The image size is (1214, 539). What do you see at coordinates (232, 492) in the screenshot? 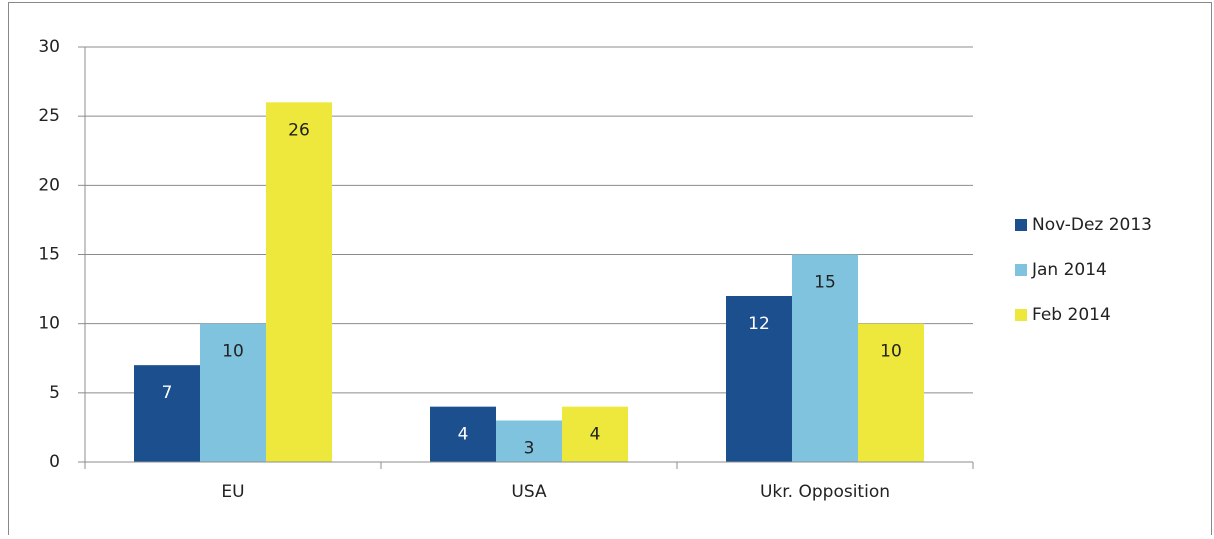
I see `x-tick-label: EU` at bounding box center [232, 492].